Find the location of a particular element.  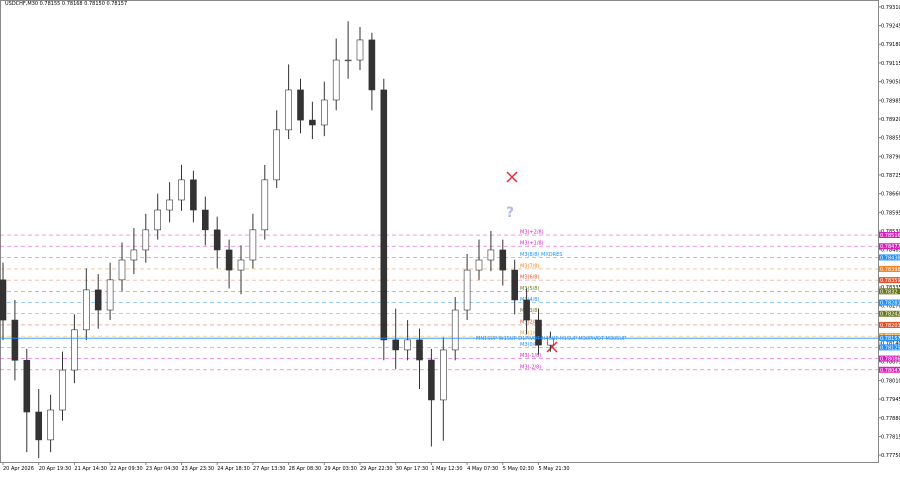

y-tick-label: 0.78985 is located at coordinates (890, 101).